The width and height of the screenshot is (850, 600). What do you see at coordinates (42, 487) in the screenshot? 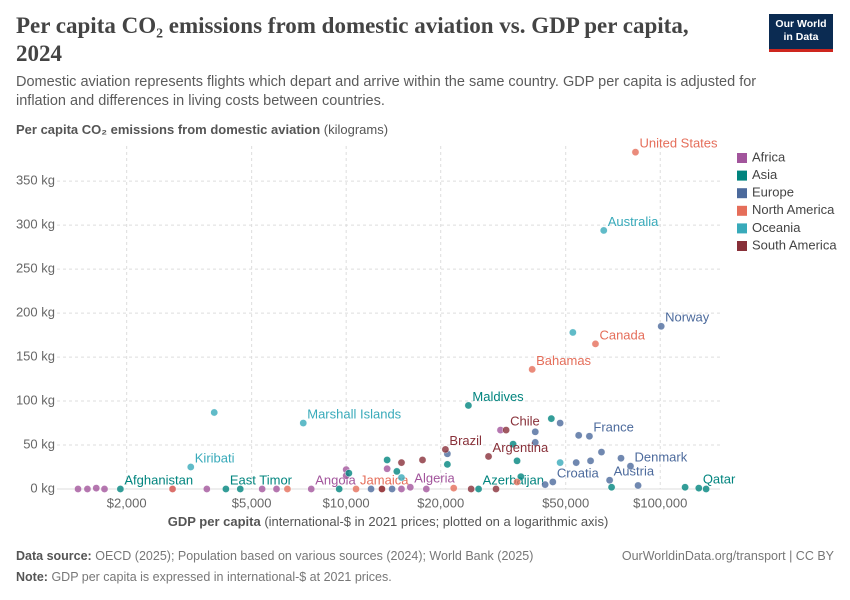
I see `y-tick-label: 0 kg` at bounding box center [42, 487].